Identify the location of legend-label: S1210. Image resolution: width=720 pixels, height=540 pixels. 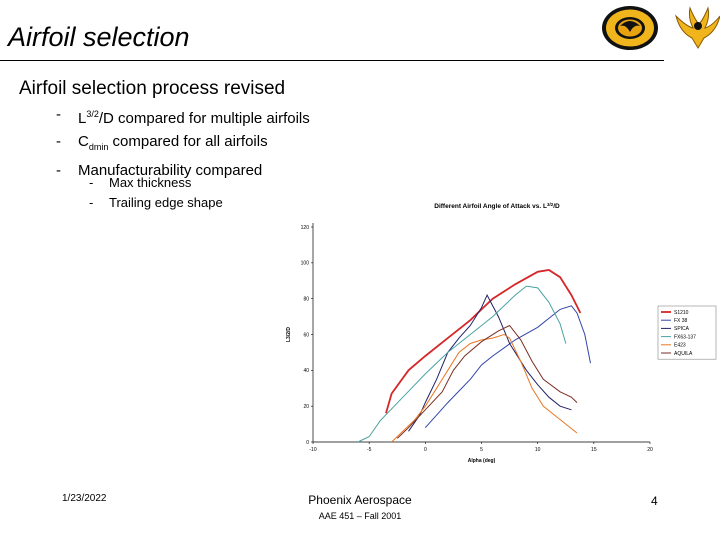
(681, 313).